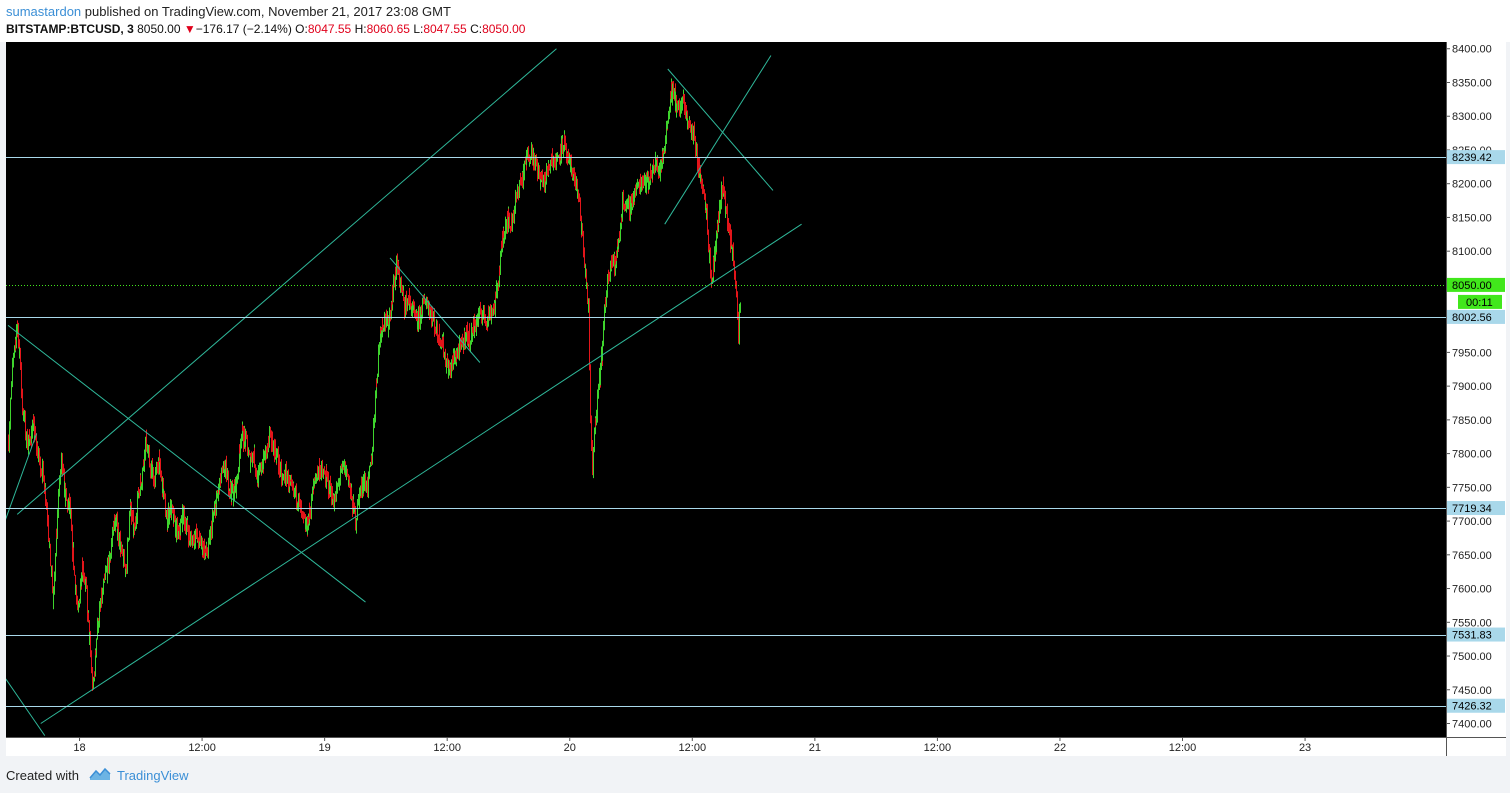 This screenshot has width=1510, height=793. I want to click on created-with-text: Created with, so click(42, 775).